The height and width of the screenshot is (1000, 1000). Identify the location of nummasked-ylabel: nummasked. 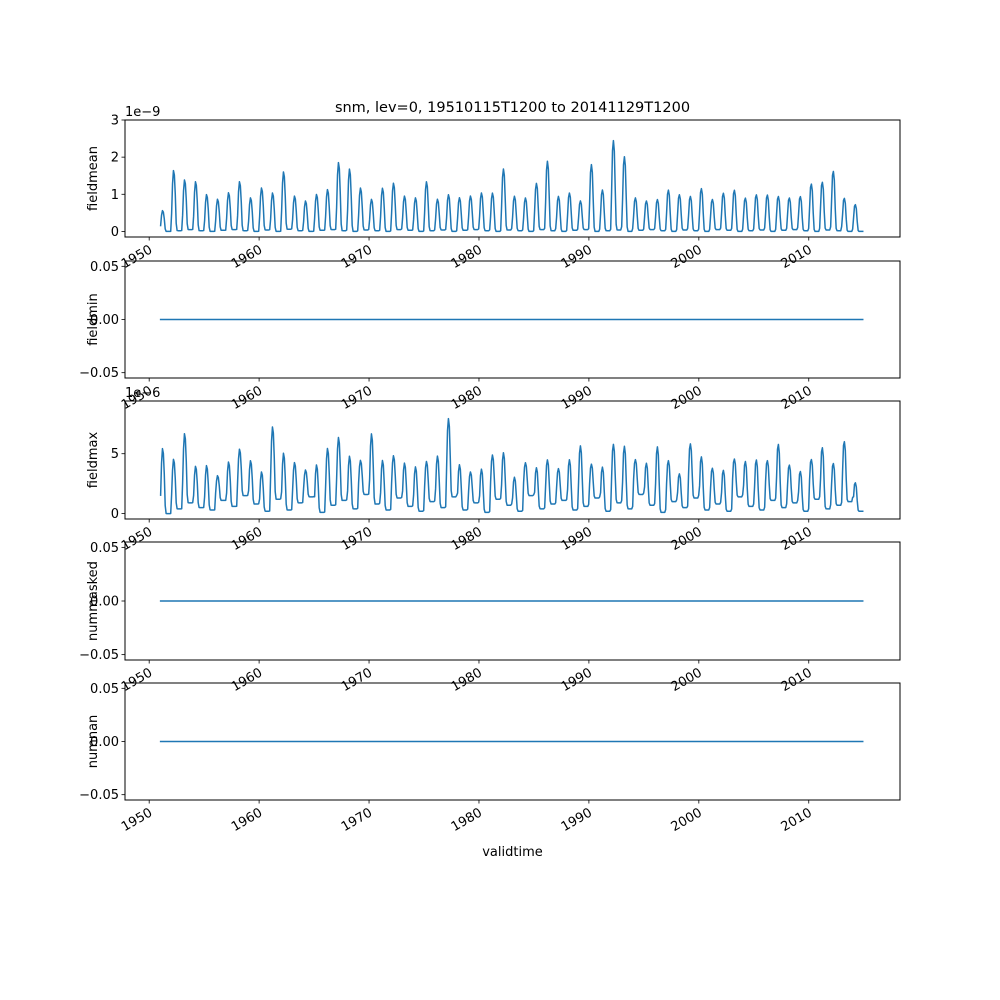
(93, 601).